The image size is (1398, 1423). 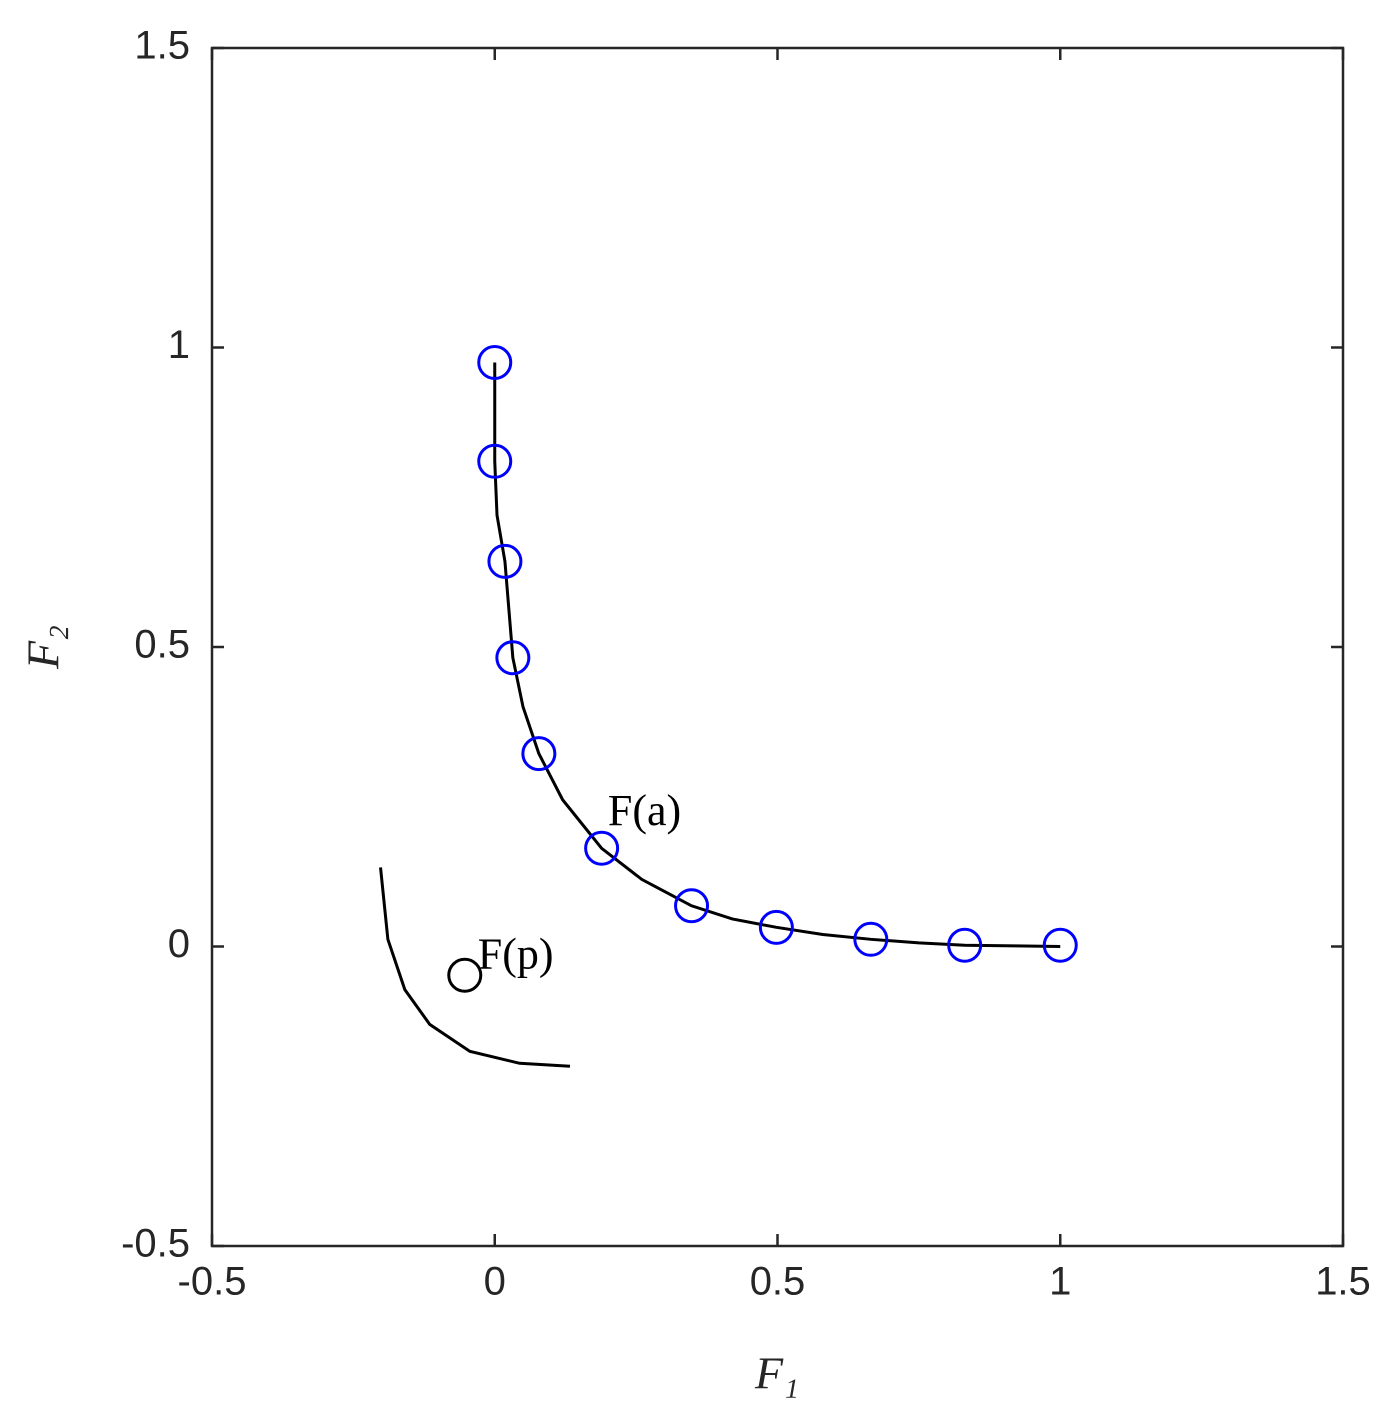 What do you see at coordinates (179, 345) in the screenshot?
I see `y-tick-label: 1` at bounding box center [179, 345].